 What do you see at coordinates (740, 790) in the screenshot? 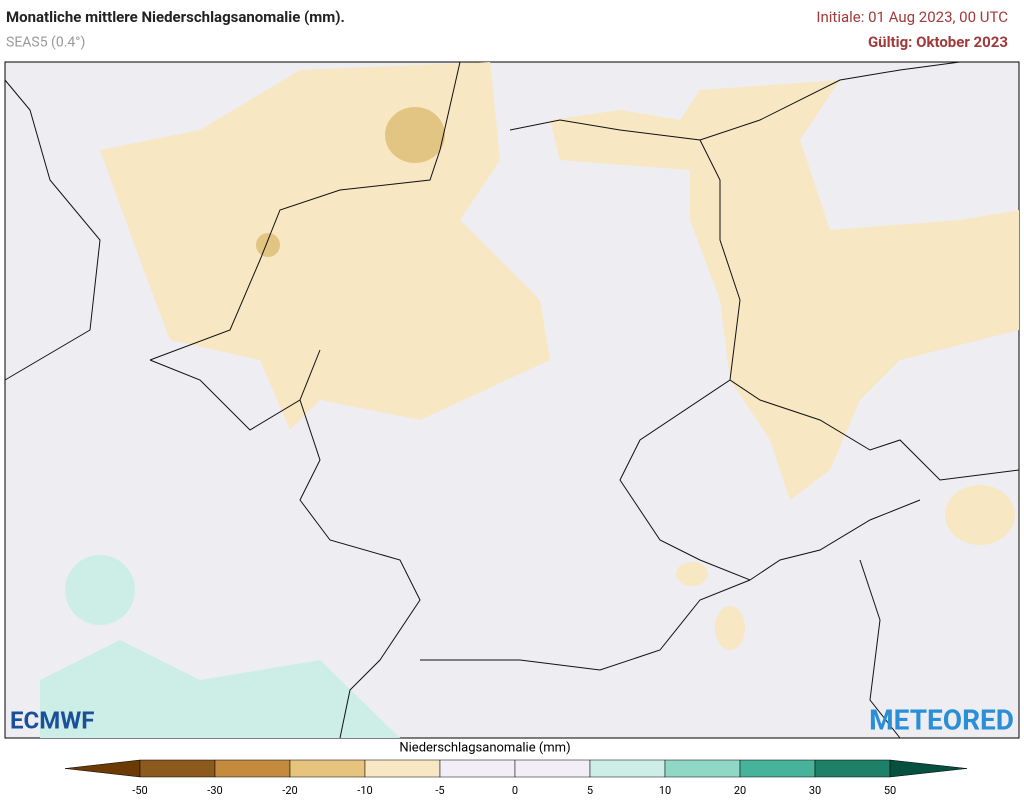
I see `colorbar-tick-label: 20` at bounding box center [740, 790].